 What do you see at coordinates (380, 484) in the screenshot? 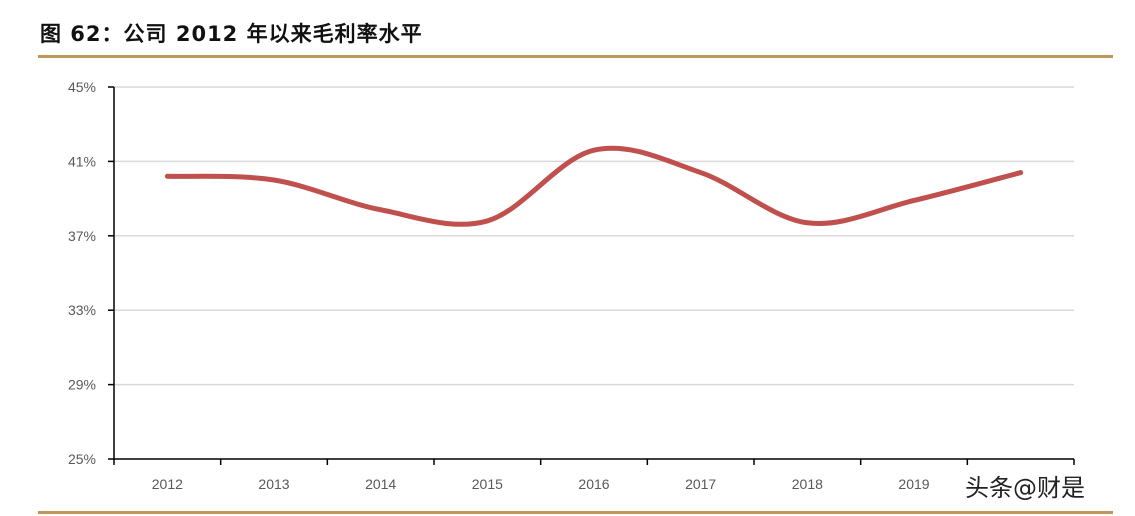
I see `x-tick-label: 2014` at bounding box center [380, 484].